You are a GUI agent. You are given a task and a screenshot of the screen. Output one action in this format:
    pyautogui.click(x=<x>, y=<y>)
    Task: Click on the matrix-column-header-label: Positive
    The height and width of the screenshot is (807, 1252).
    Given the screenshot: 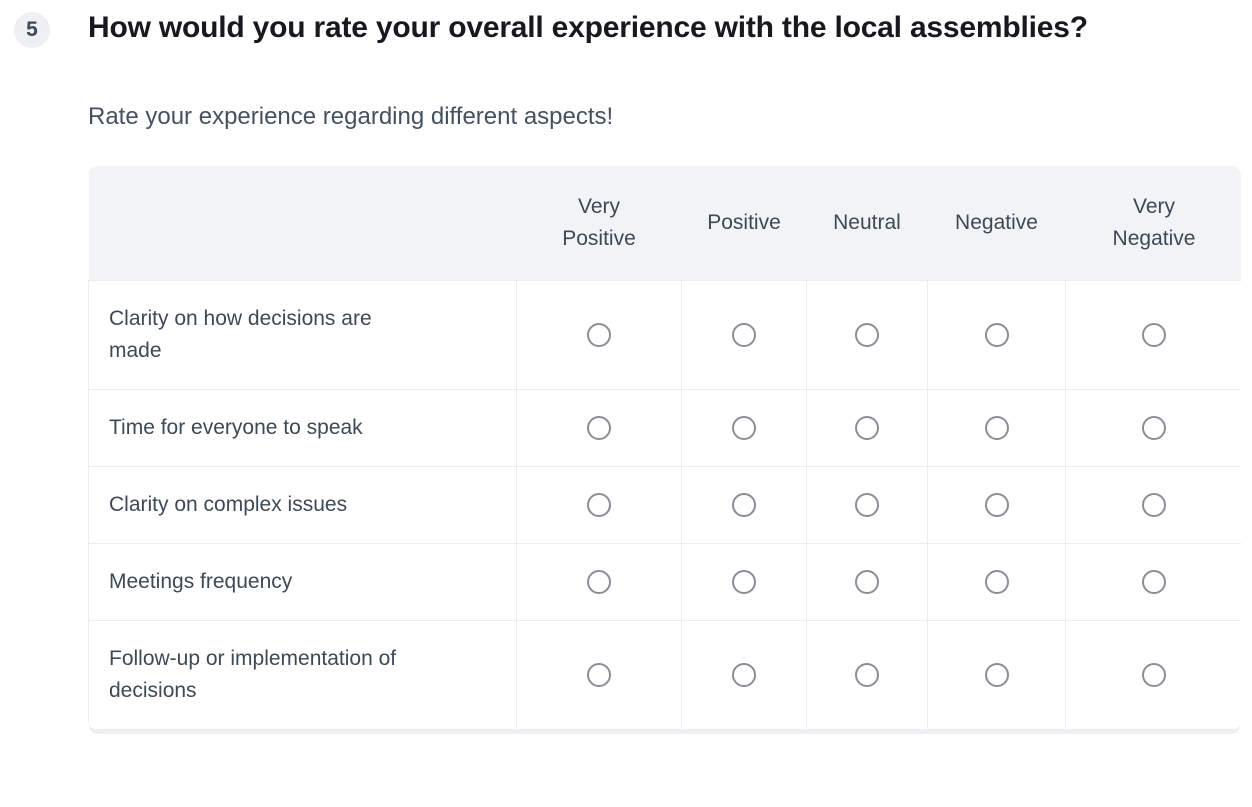 What is the action you would take?
    pyautogui.click(x=744, y=222)
    